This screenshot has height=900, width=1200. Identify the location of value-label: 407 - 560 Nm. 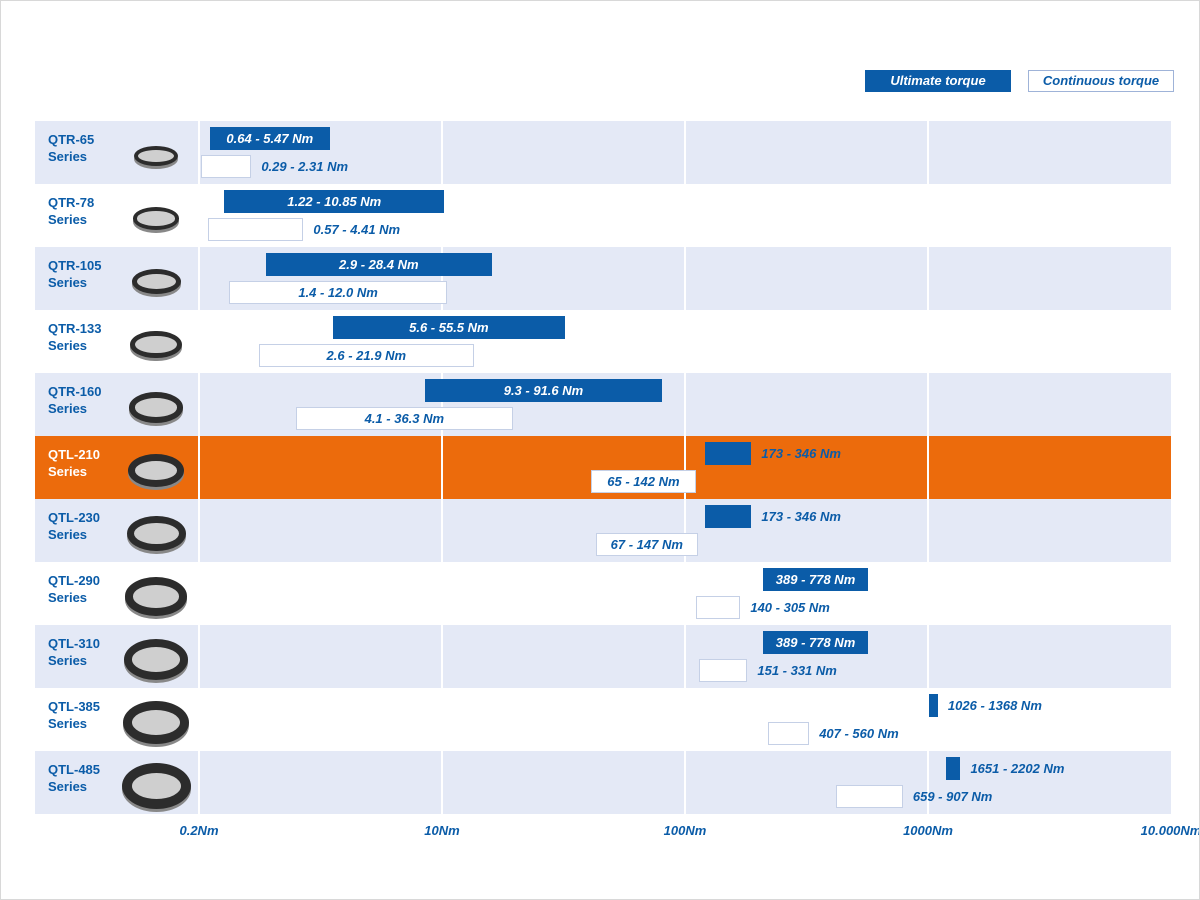
(859, 733).